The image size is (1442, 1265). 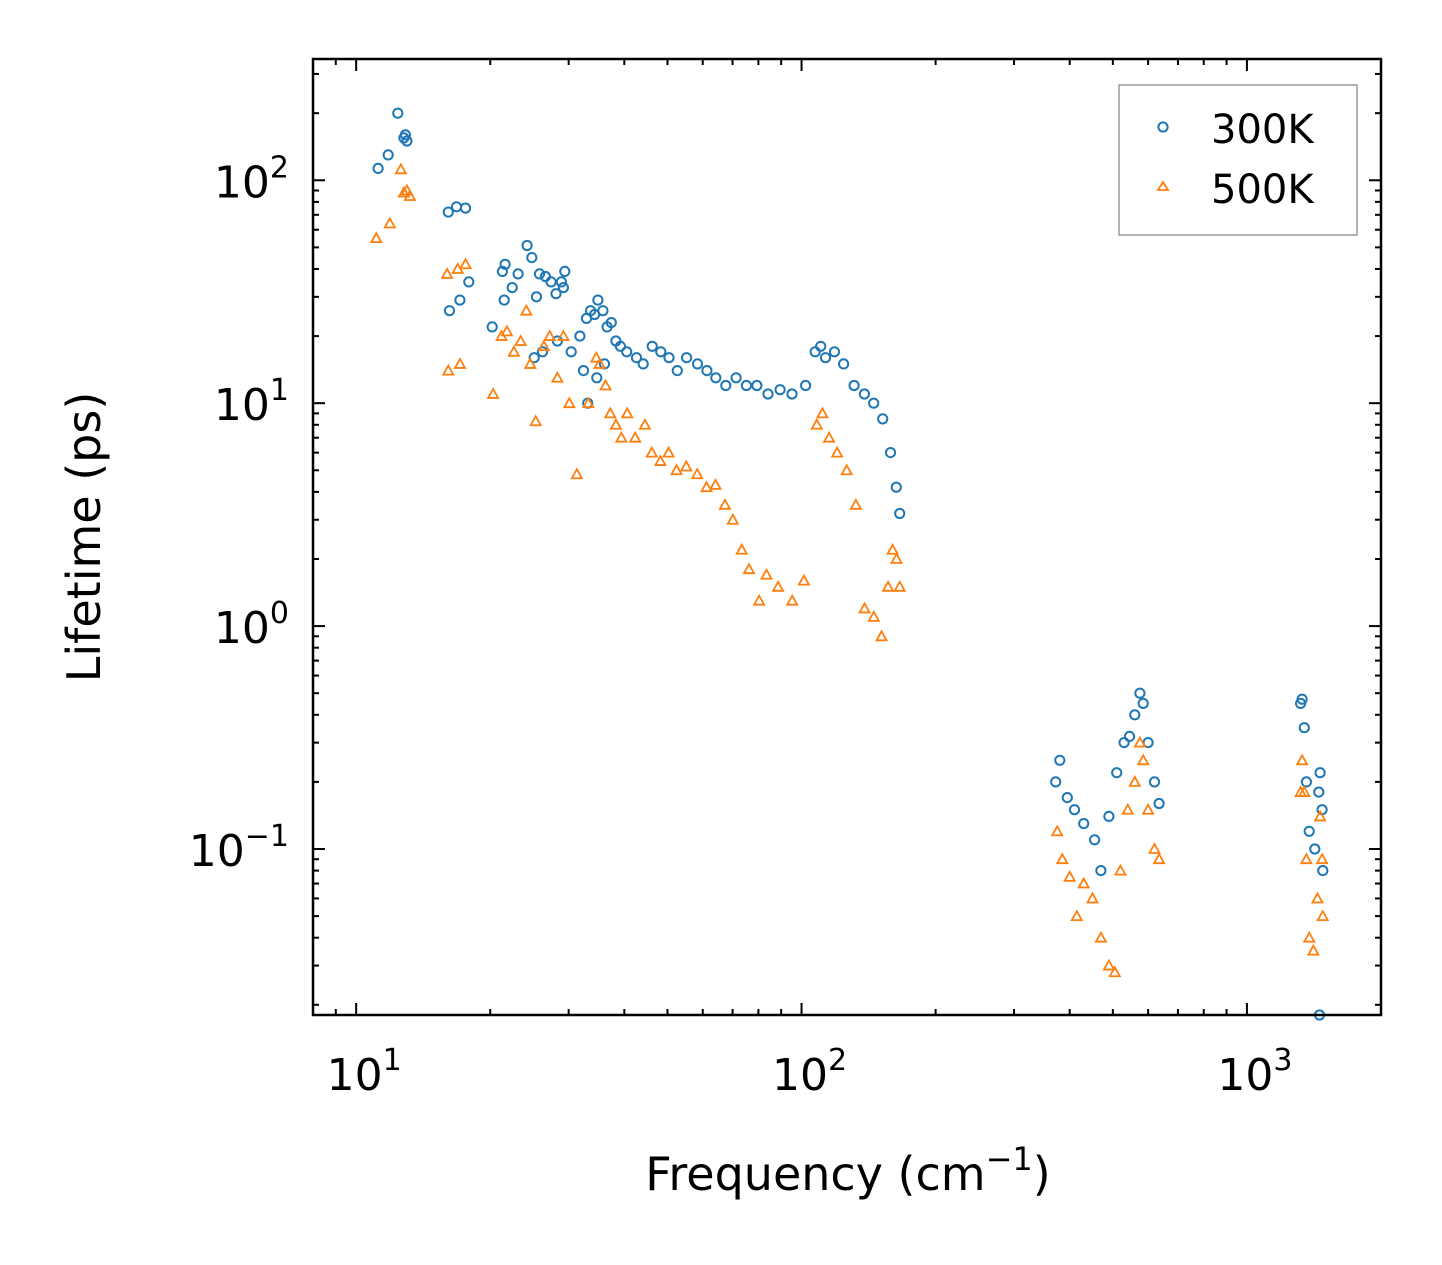 I want to click on y-tick-label-exponent: 0, so click(x=279, y=613).